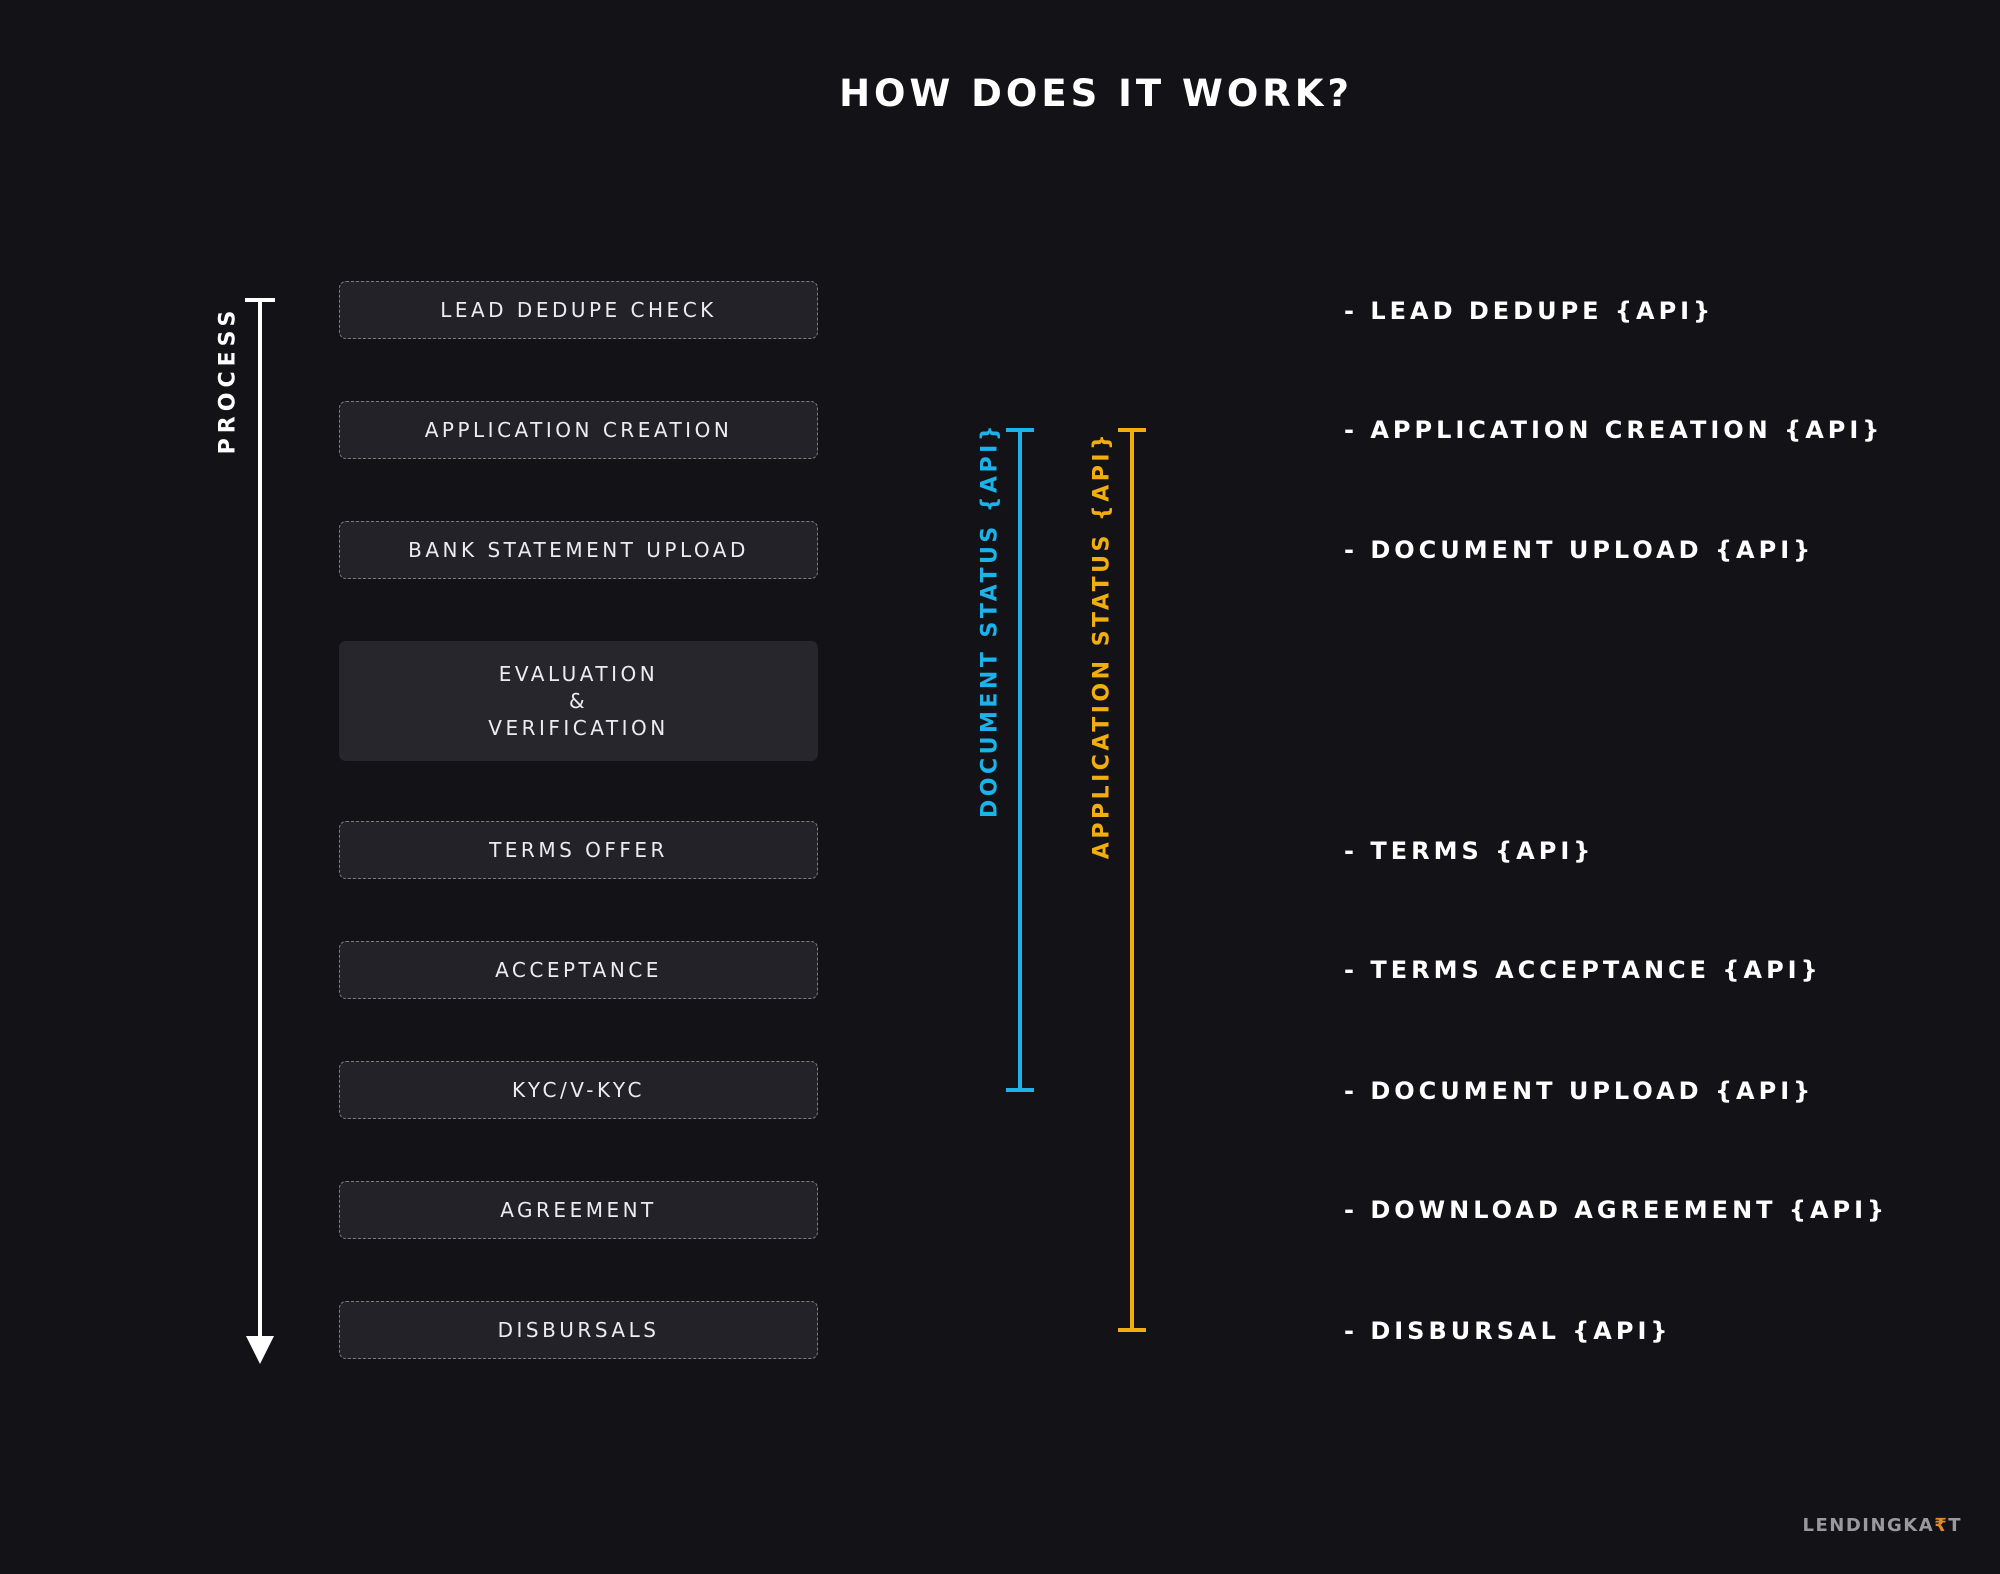 Image resolution: width=2000 pixels, height=1574 pixels. Describe the element at coordinates (260, 1350) in the screenshot. I see `arrow-down-icon` at that location.